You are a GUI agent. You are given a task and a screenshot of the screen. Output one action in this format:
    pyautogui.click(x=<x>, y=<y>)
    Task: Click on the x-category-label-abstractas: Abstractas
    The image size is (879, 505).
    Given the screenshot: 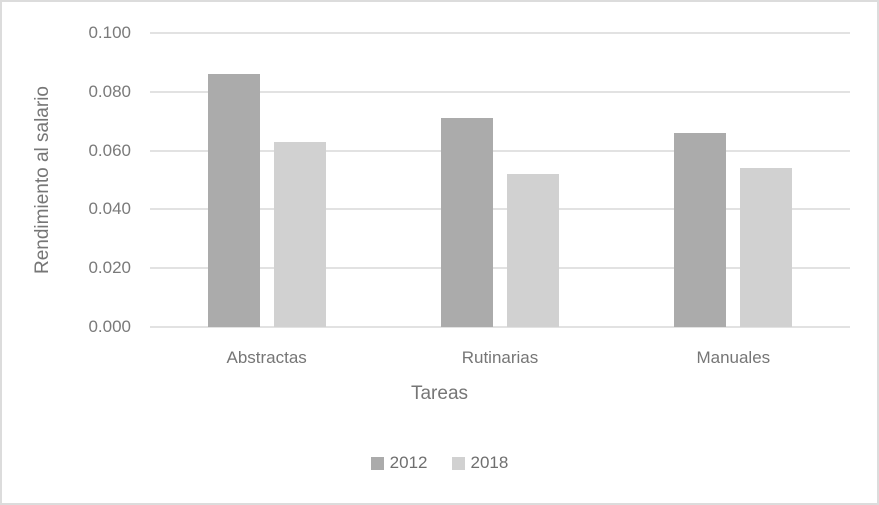 What is the action you would take?
    pyautogui.click(x=266, y=357)
    